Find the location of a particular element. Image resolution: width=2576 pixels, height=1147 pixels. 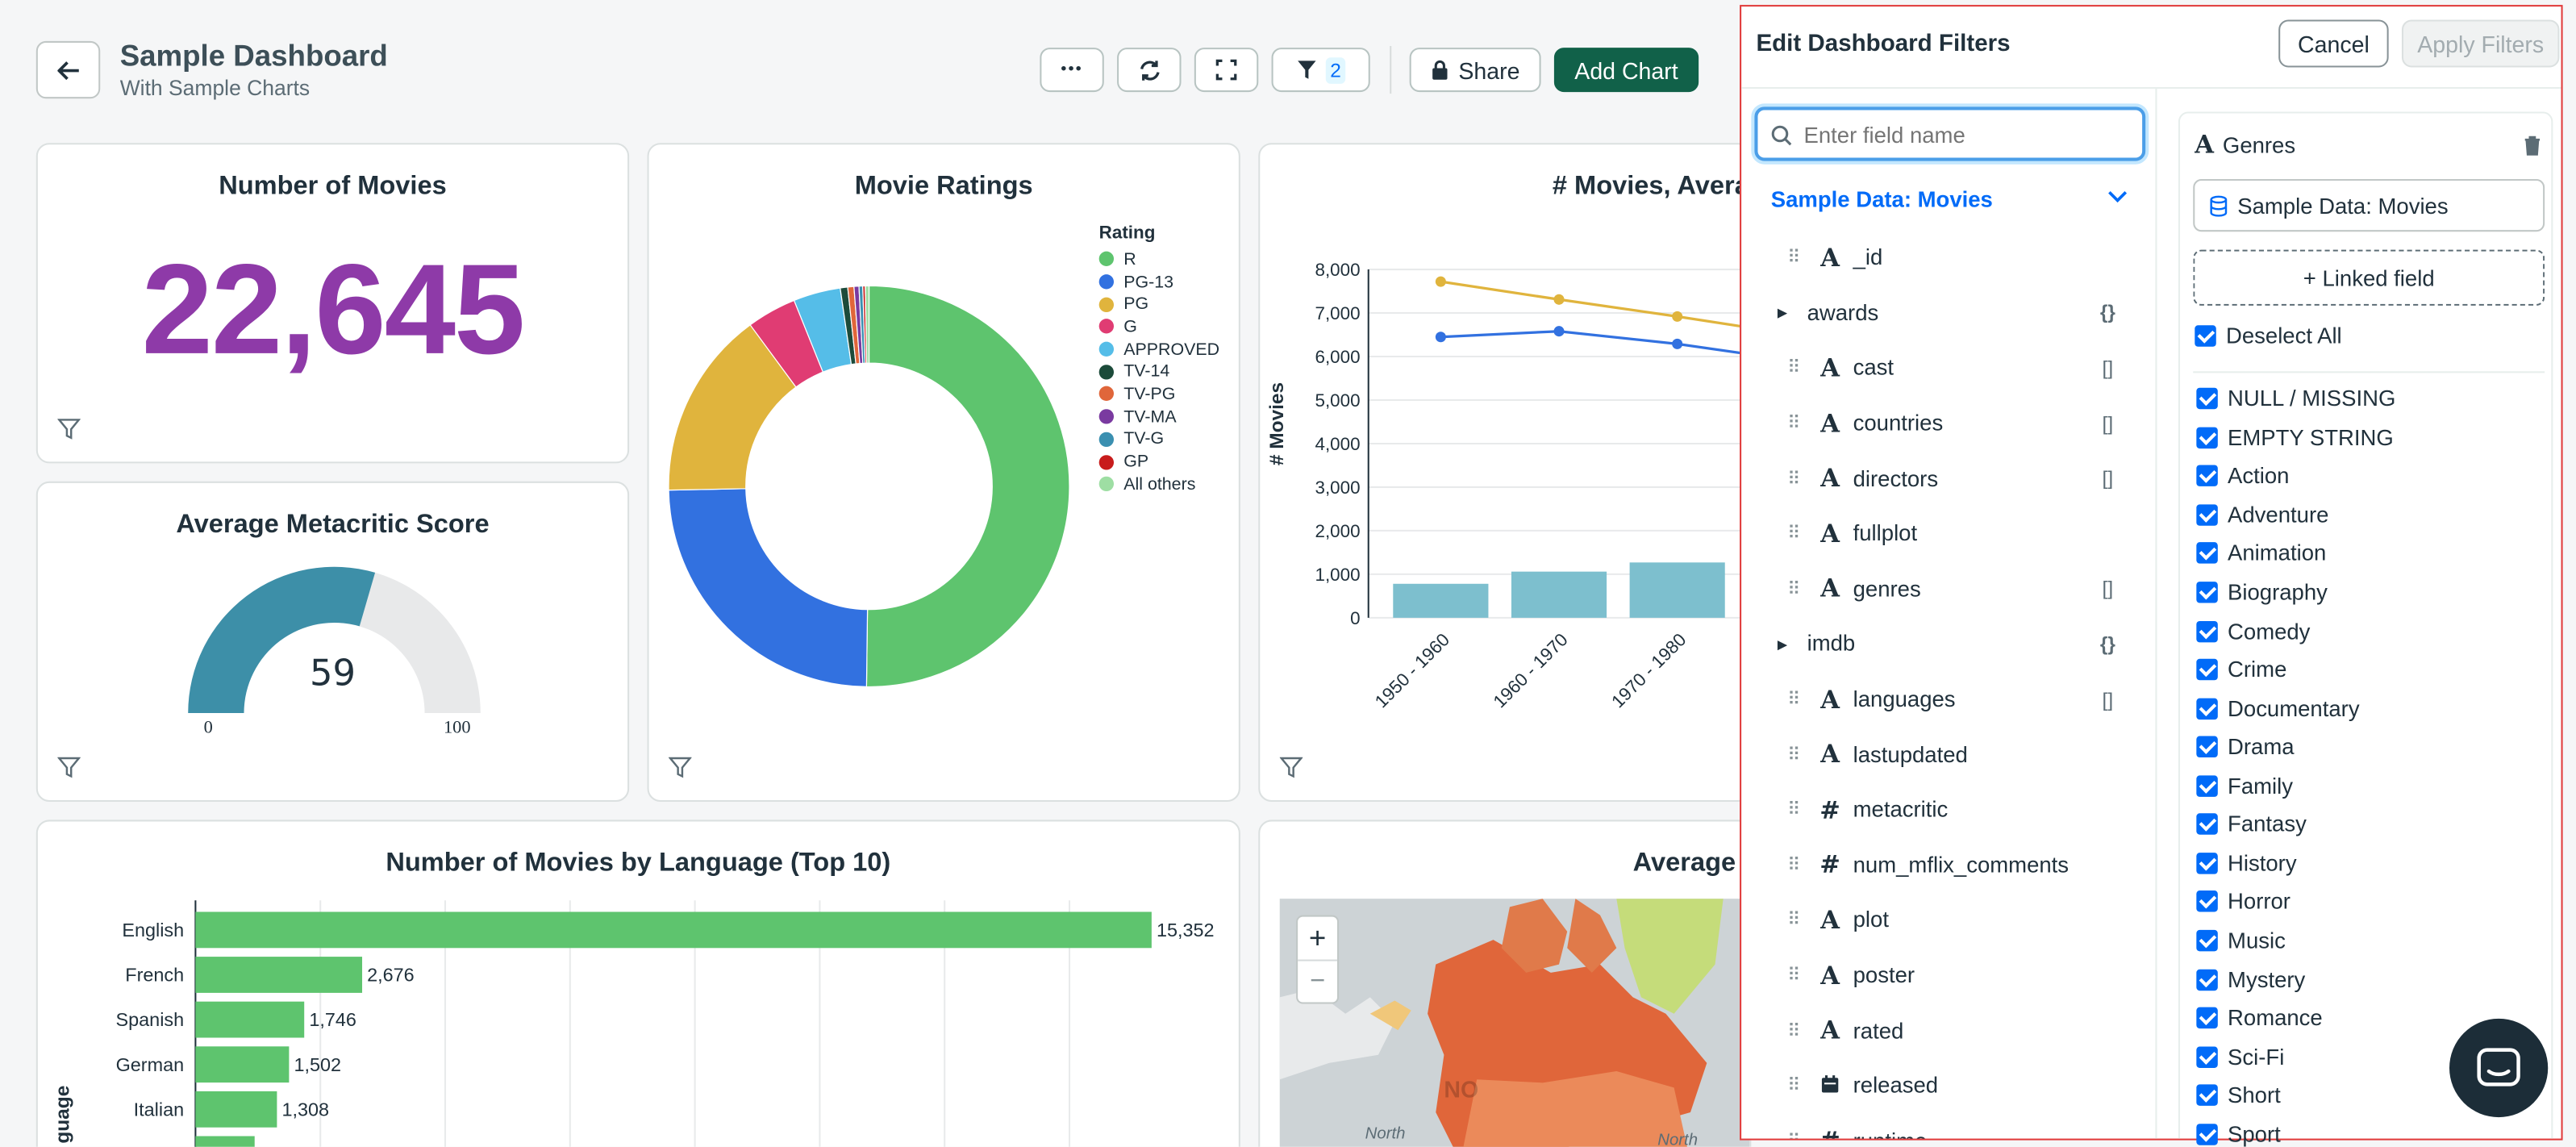

chevron-down-icon is located at coordinates (2117, 196).